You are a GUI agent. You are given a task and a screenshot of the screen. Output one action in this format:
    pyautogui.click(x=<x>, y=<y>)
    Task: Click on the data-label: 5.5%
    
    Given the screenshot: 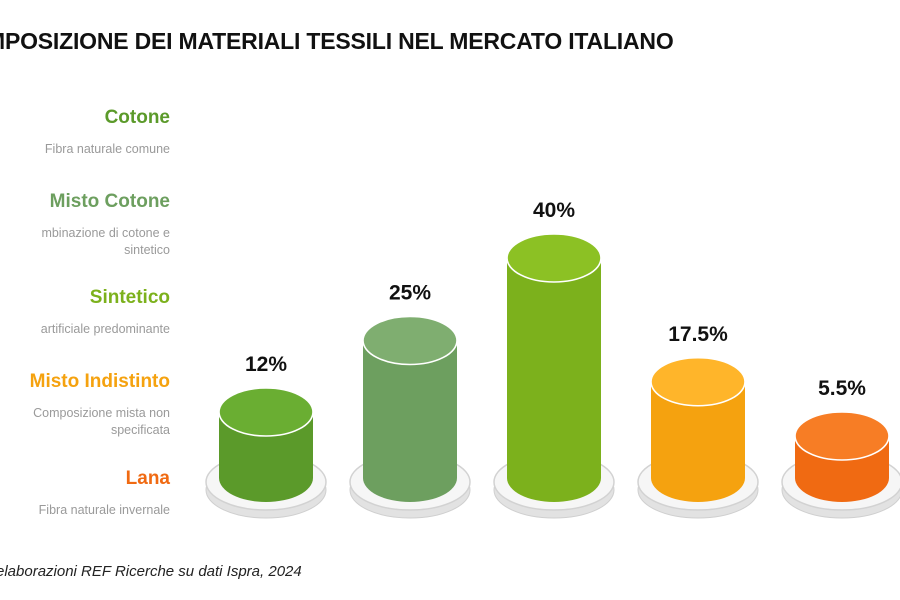 What is the action you would take?
    pyautogui.click(x=842, y=388)
    